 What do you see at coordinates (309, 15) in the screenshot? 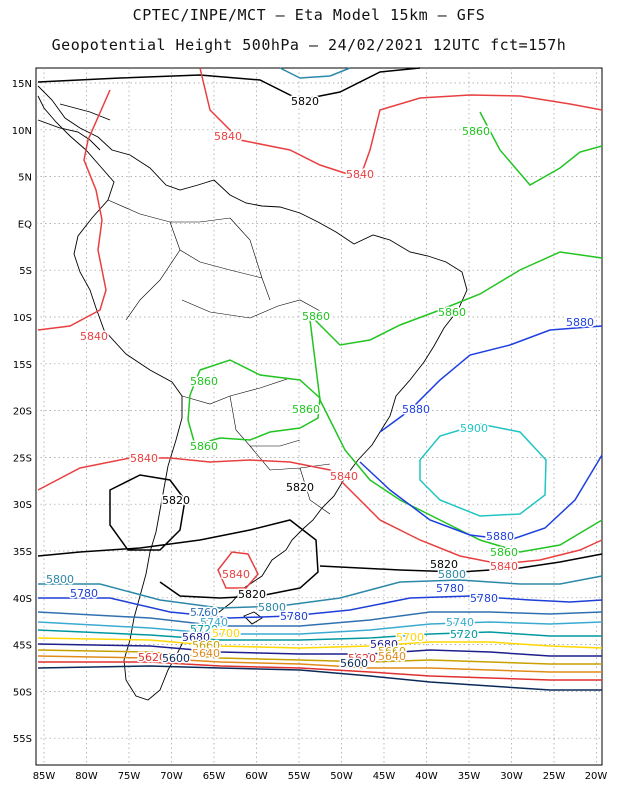
I see `chart-title: CPTEC/INPE/MCT — Eta Model 15km — GFS` at bounding box center [309, 15].